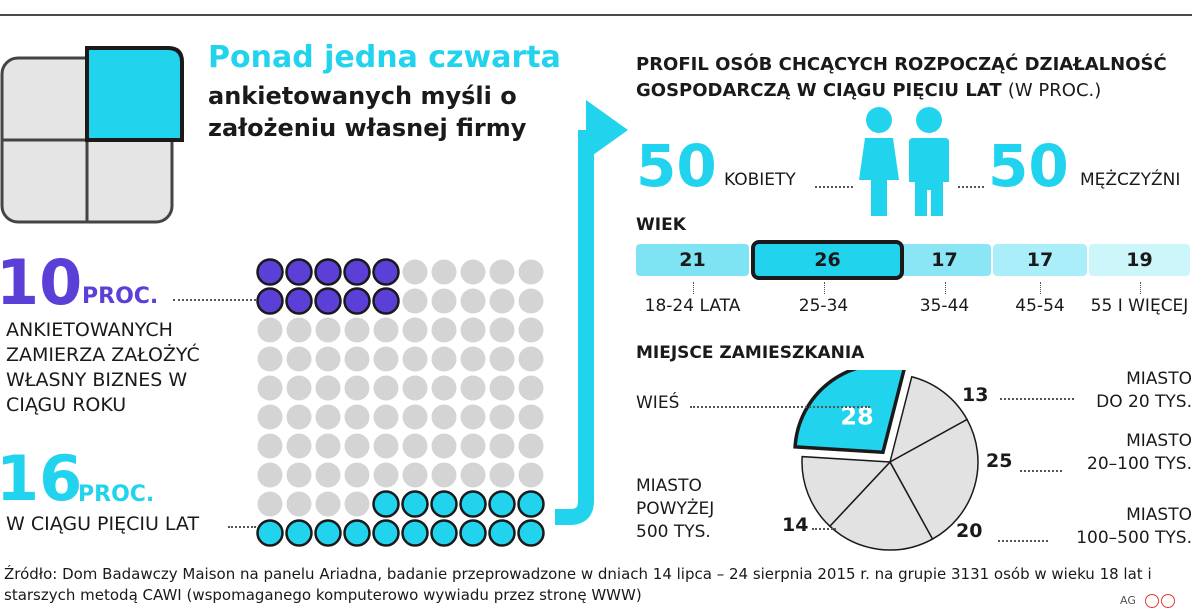  What do you see at coordinates (120, 296) in the screenshot?
I see `stat-year-unit: PROC.` at bounding box center [120, 296].